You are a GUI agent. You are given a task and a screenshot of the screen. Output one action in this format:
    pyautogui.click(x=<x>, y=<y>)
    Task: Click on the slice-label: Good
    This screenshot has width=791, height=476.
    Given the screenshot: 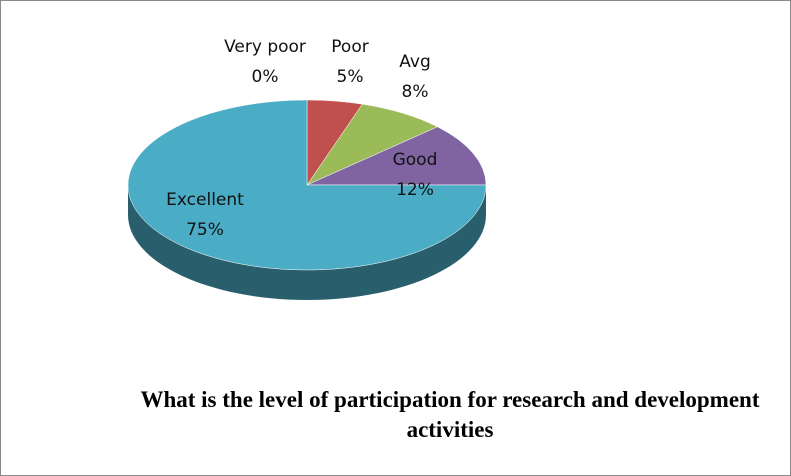 What is the action you would take?
    pyautogui.click(x=415, y=160)
    